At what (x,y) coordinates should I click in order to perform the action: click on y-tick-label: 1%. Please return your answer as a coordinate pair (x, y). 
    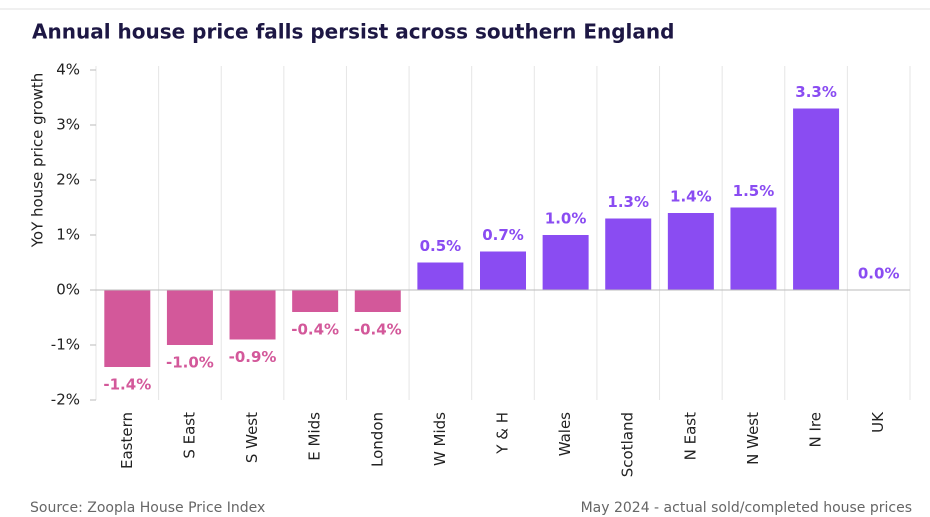
    Looking at the image, I should click on (68, 235).